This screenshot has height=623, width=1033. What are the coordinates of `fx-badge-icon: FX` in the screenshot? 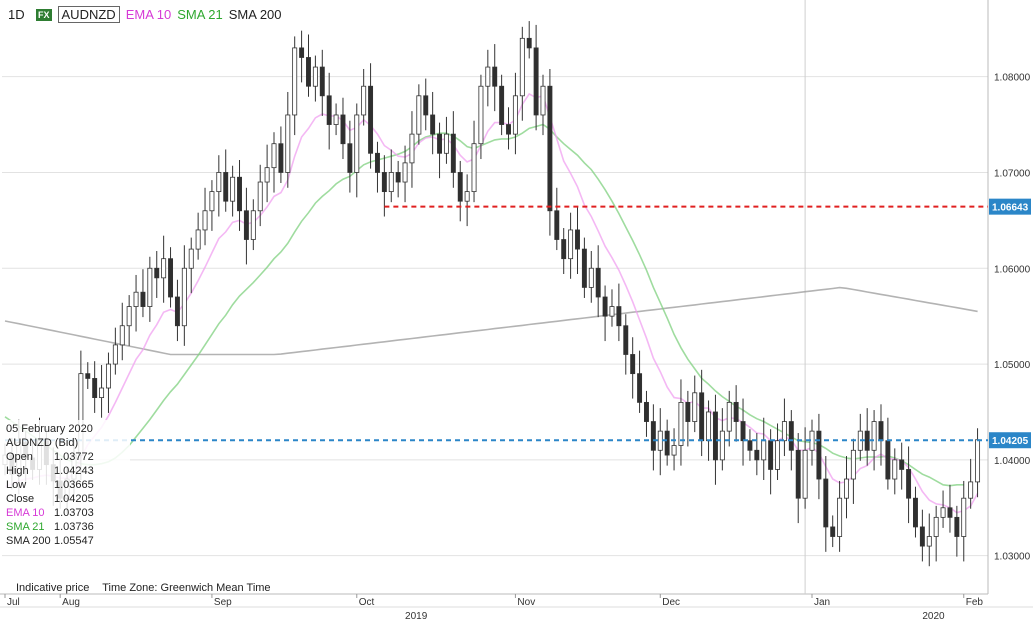 It's located at (44, 14).